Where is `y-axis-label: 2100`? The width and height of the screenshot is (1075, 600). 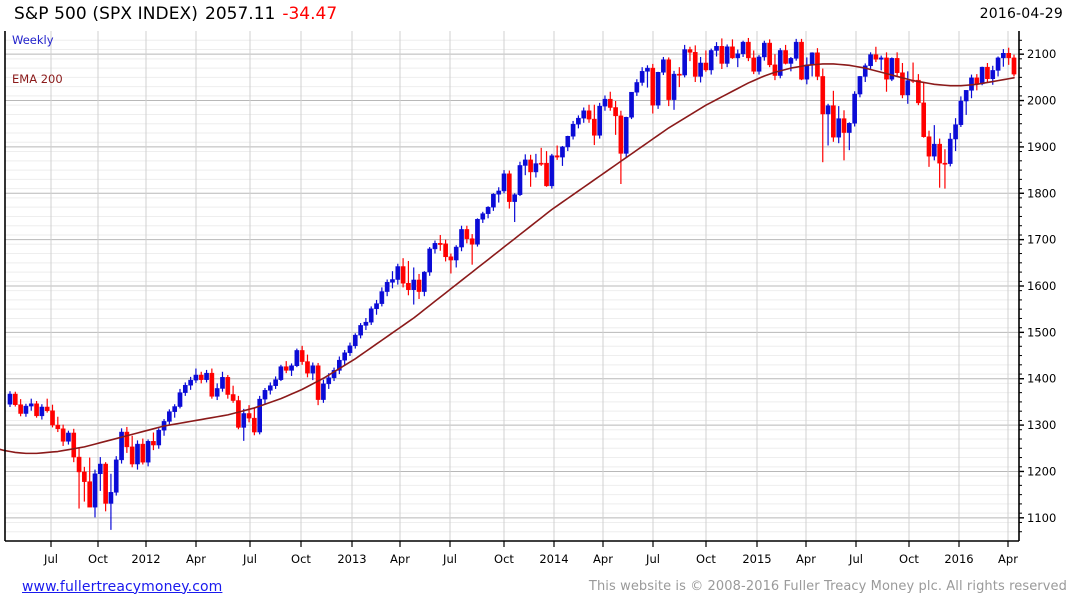 y-axis-label: 2100 is located at coordinates (1041, 54).